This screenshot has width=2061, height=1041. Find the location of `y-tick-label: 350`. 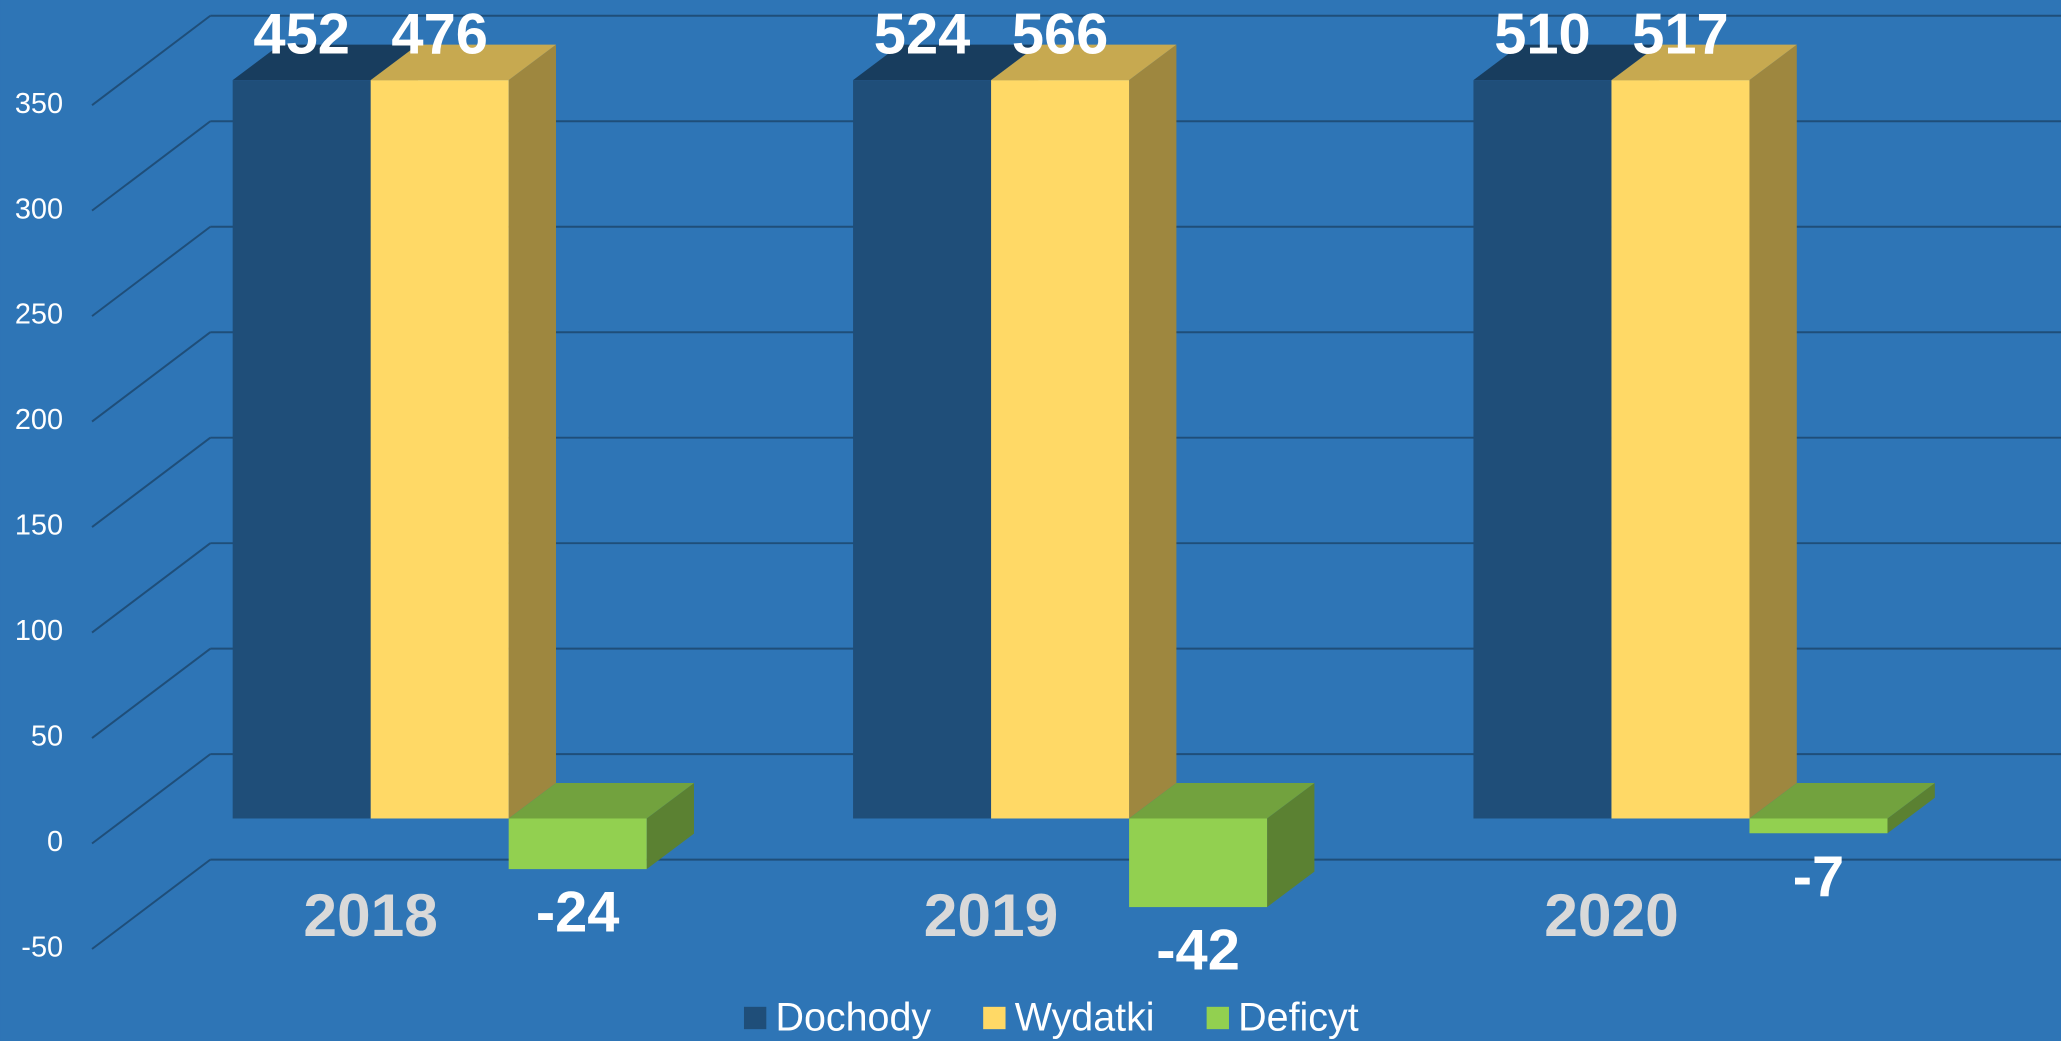

y-tick-label: 350 is located at coordinates (39, 104).